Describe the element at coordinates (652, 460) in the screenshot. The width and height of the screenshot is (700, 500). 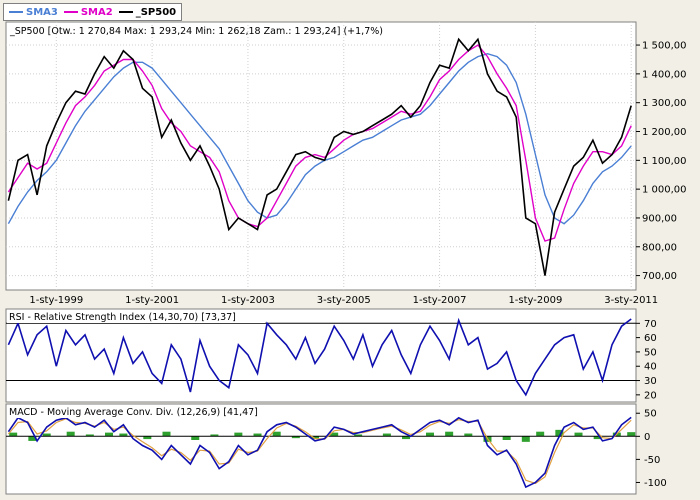
I see `y-tick-label: -50` at that location.